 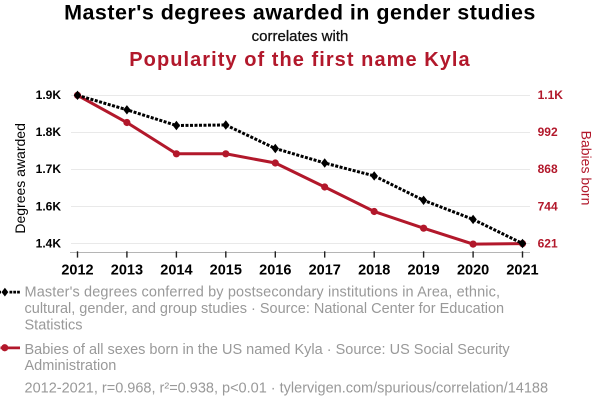 What do you see at coordinates (374, 270) in the screenshot?
I see `svg-text: 2018` at bounding box center [374, 270].